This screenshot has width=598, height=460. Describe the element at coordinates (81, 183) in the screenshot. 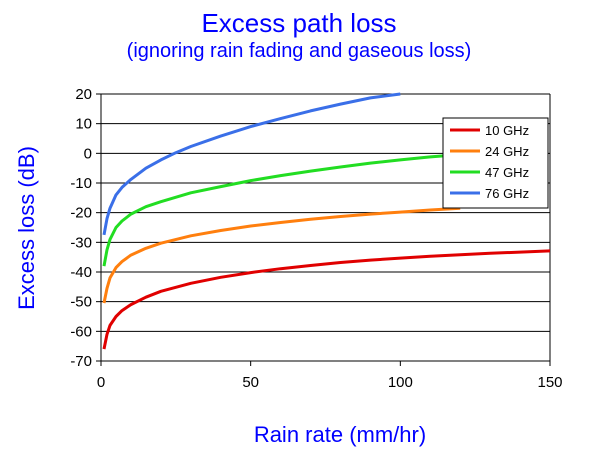

I see `y-tick-label: -10` at that location.